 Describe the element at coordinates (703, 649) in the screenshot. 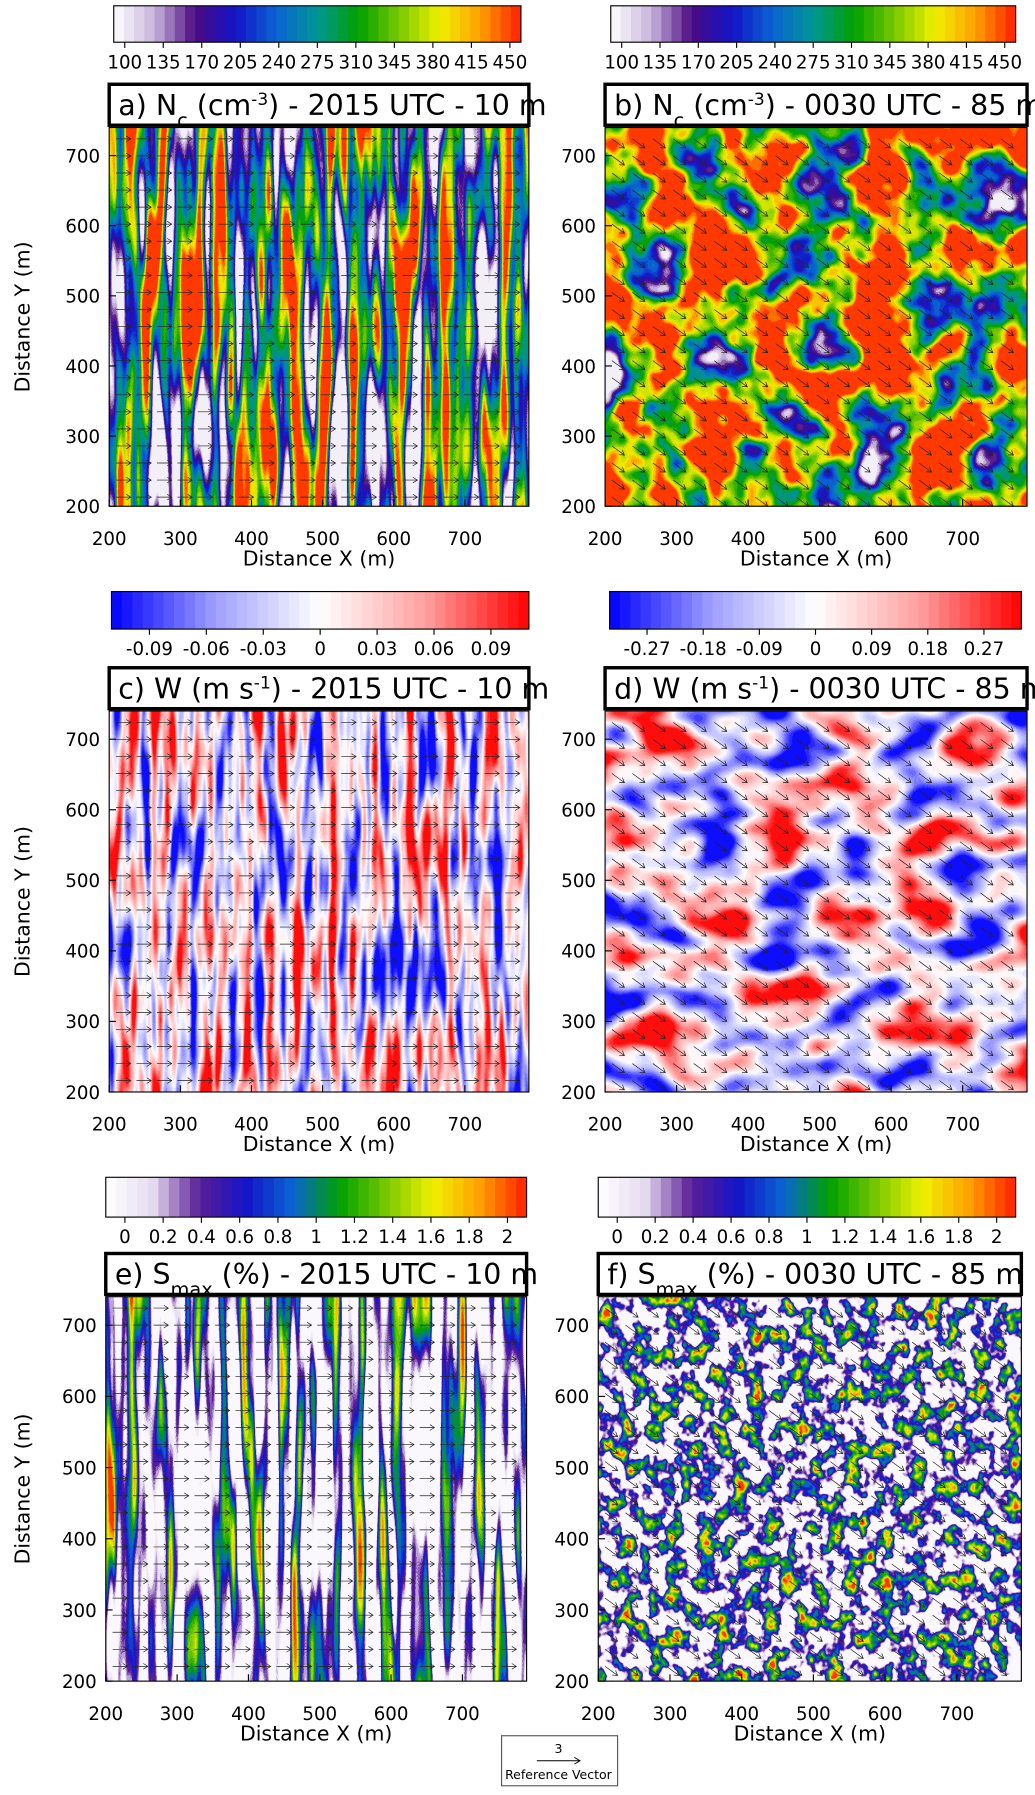

I see `colorbar-tick-label: -0.18` at that location.